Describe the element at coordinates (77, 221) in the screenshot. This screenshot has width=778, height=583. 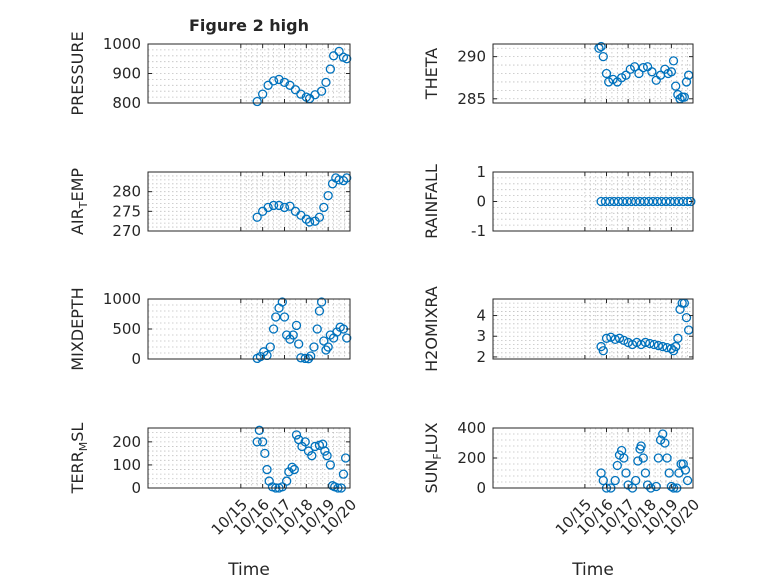
I see `panel-3-ylabel-main: AIR` at that location.